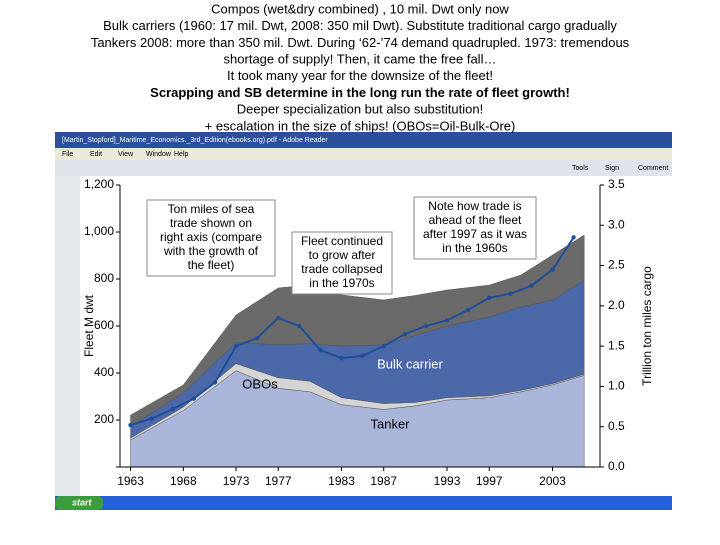 The image size is (720, 545). Describe the element at coordinates (390, 423) in the screenshot. I see `area-label: Tanker` at that location.